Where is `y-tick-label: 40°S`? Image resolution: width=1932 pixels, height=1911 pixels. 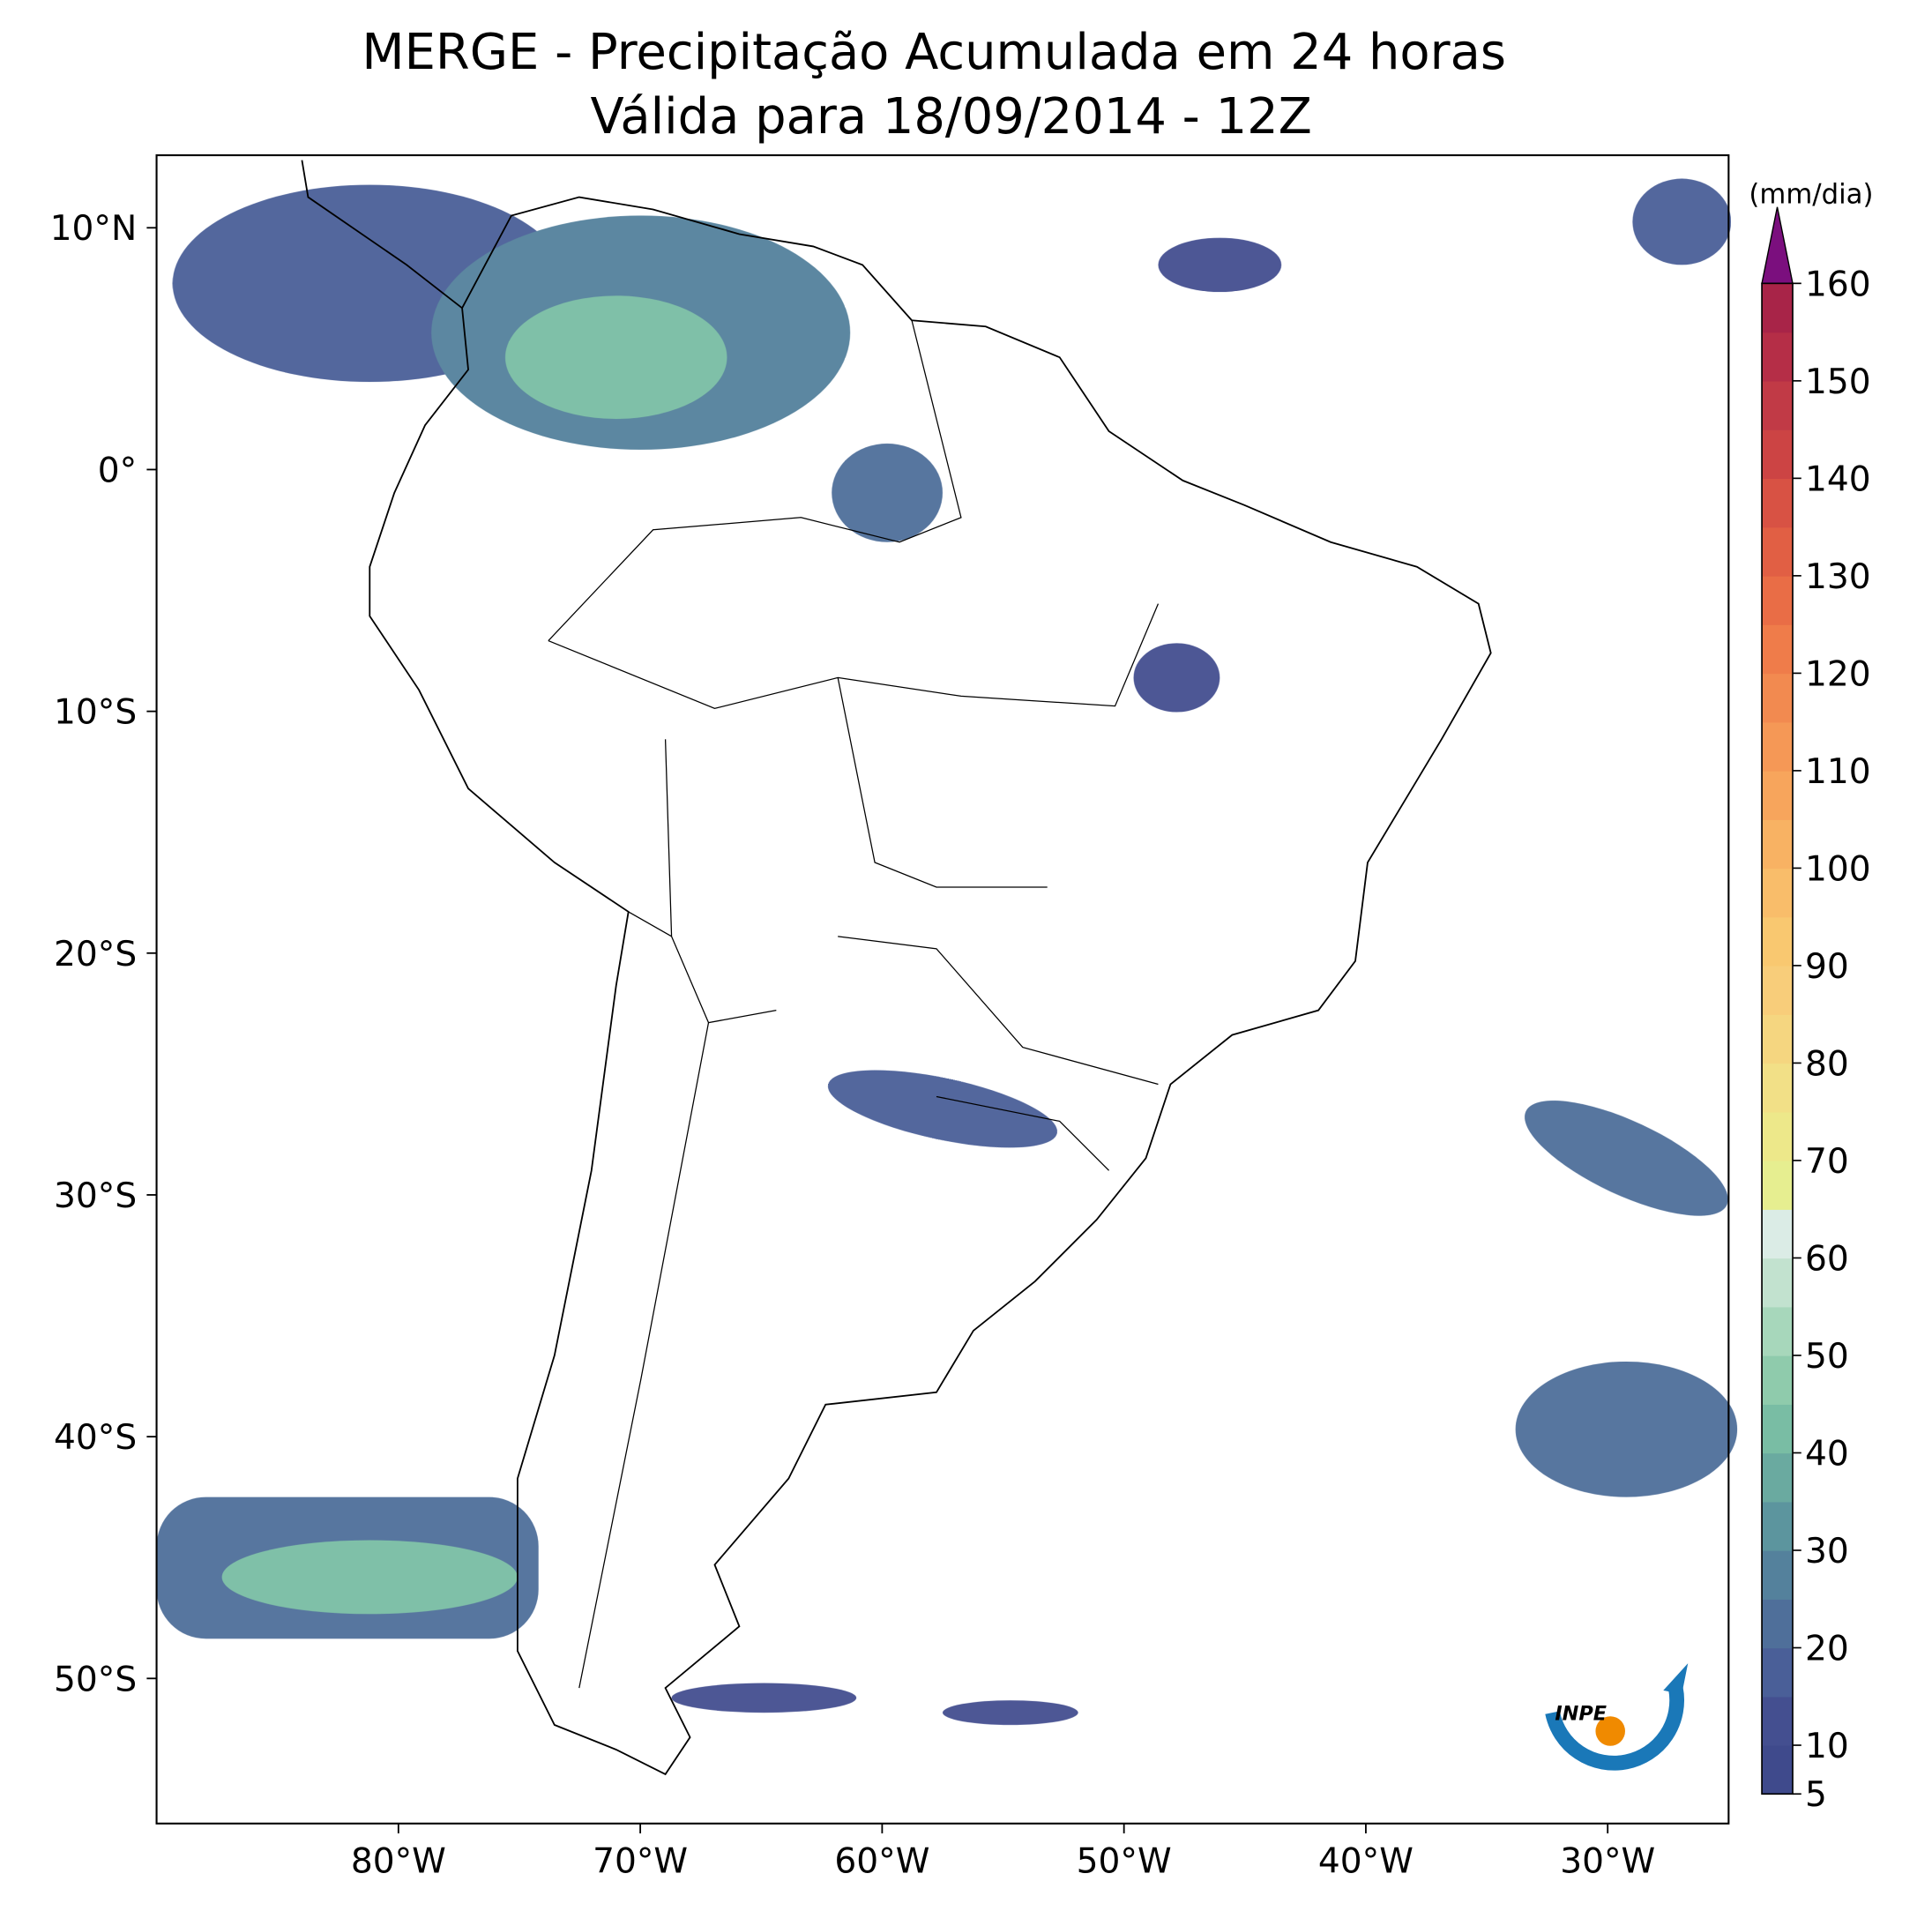
y-tick-label: 40°S is located at coordinates (95, 1438).